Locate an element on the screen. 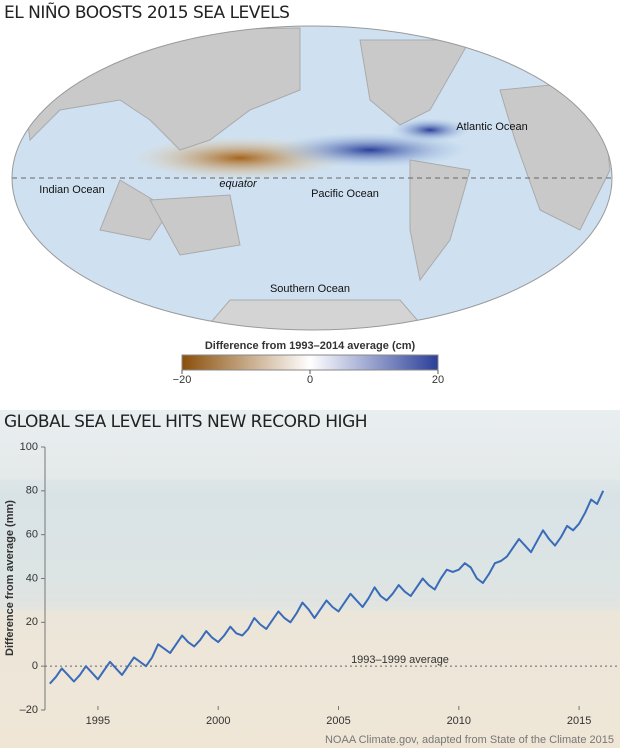 This screenshot has height=748, width=620. annotation: 1993–1999 average is located at coordinates (400, 660).